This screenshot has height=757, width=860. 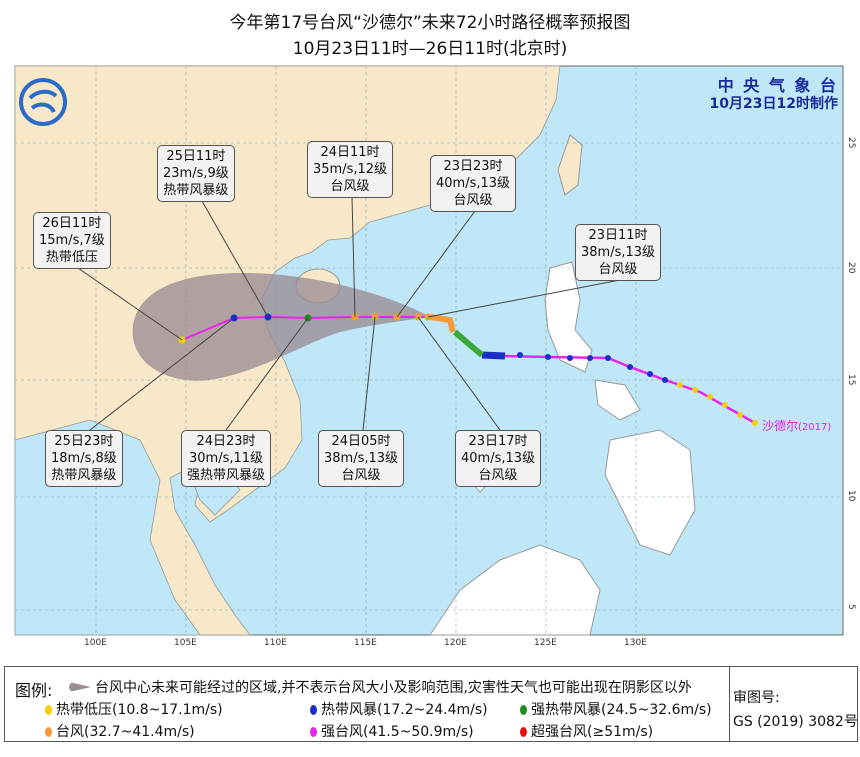 I want to click on lon-tick: 125E, so click(x=545, y=643).